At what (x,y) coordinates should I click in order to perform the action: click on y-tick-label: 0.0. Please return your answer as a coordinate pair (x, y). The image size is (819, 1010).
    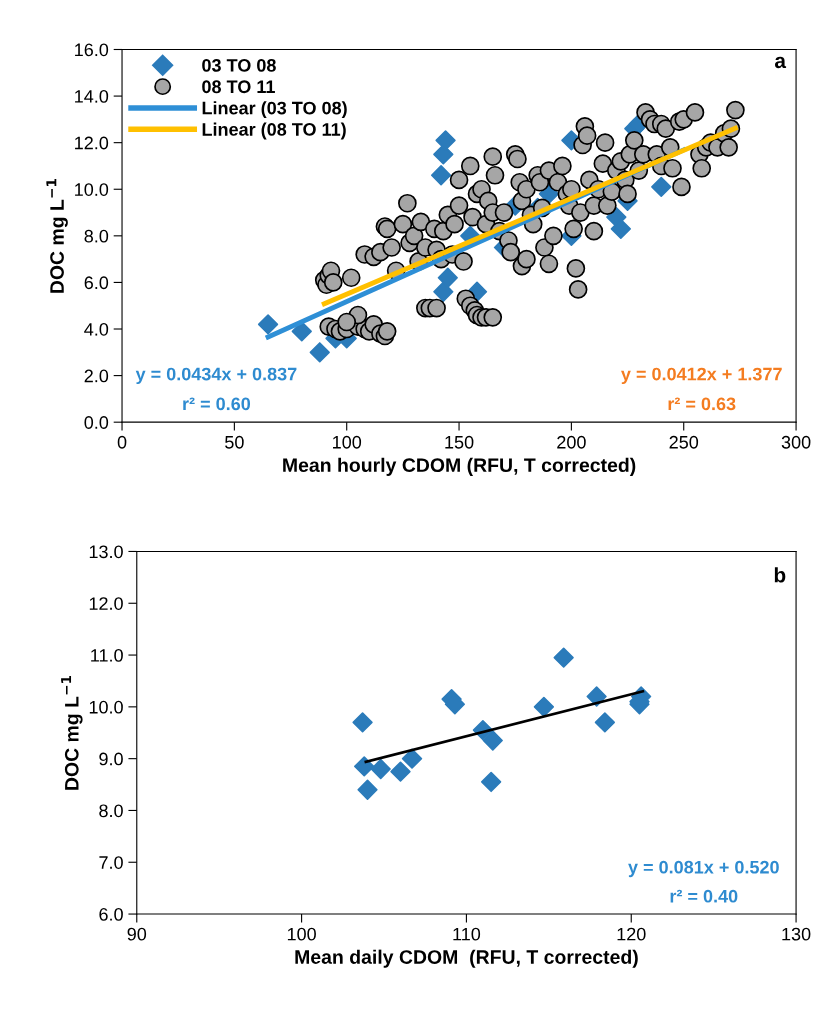
    Looking at the image, I should click on (96, 422).